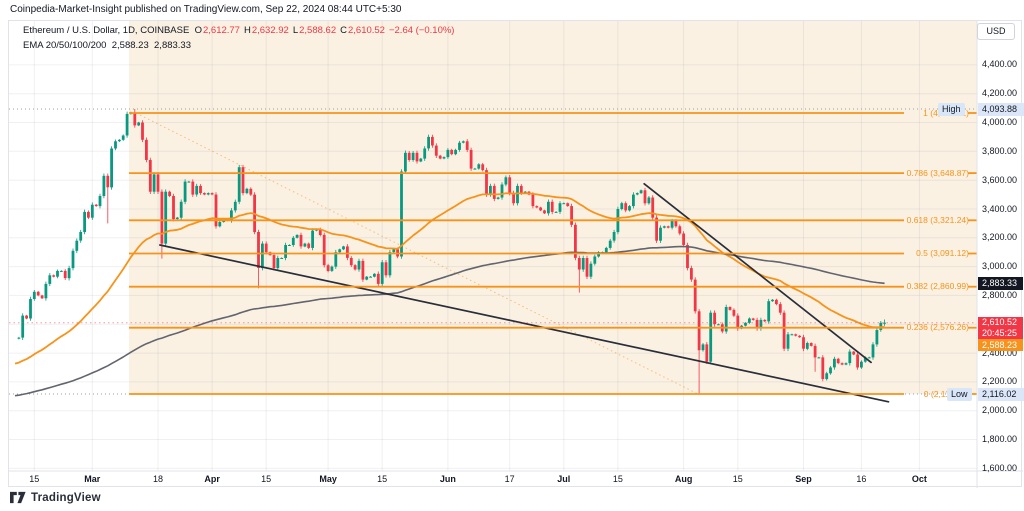  What do you see at coordinates (366, 30) in the screenshot?
I see `close-value: 2,610.52` at bounding box center [366, 30].